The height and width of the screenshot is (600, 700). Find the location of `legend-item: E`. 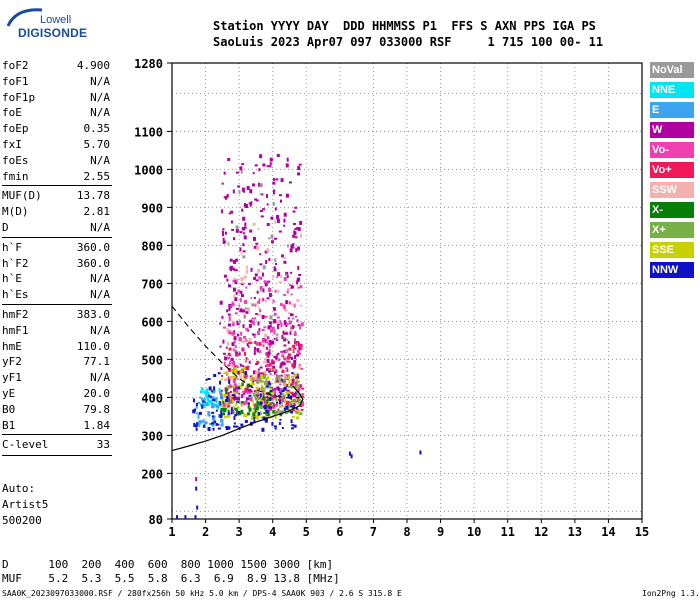

legend-item: E is located at coordinates (672, 110).